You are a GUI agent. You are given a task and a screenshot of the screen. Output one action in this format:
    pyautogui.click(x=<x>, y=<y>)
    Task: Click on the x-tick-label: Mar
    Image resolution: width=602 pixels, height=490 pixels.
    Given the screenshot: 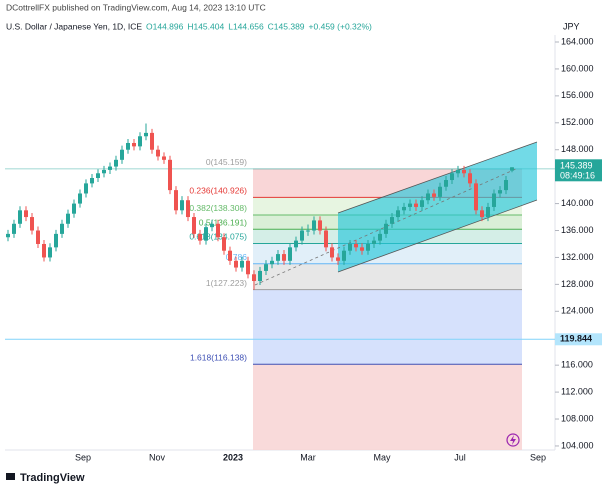 What is the action you would take?
    pyautogui.click(x=308, y=457)
    